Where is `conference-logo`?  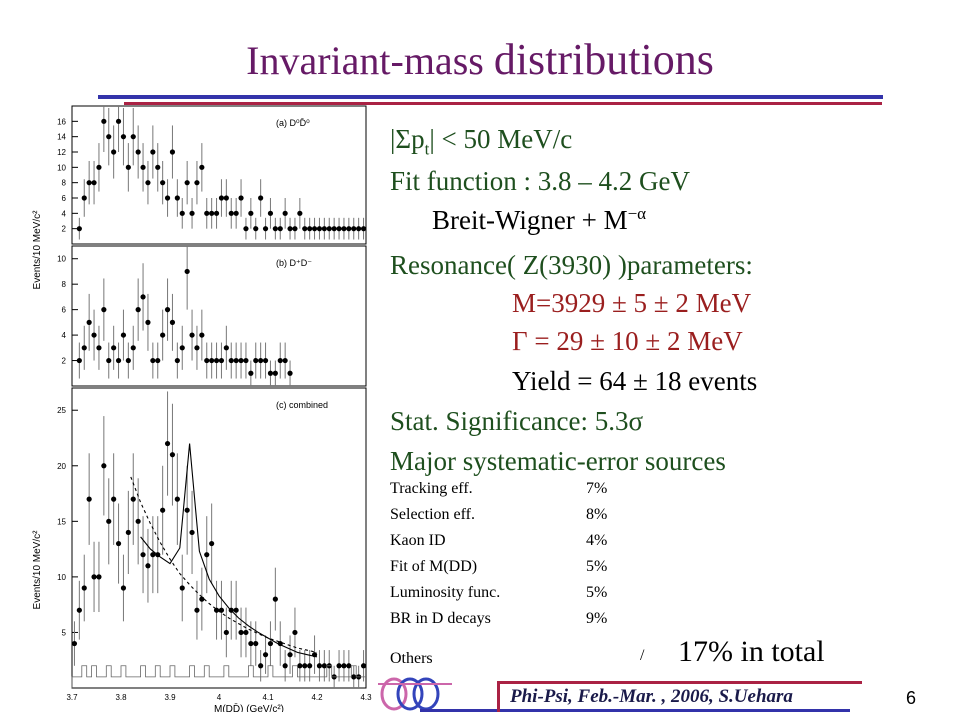 conference-logo is located at coordinates (415, 694).